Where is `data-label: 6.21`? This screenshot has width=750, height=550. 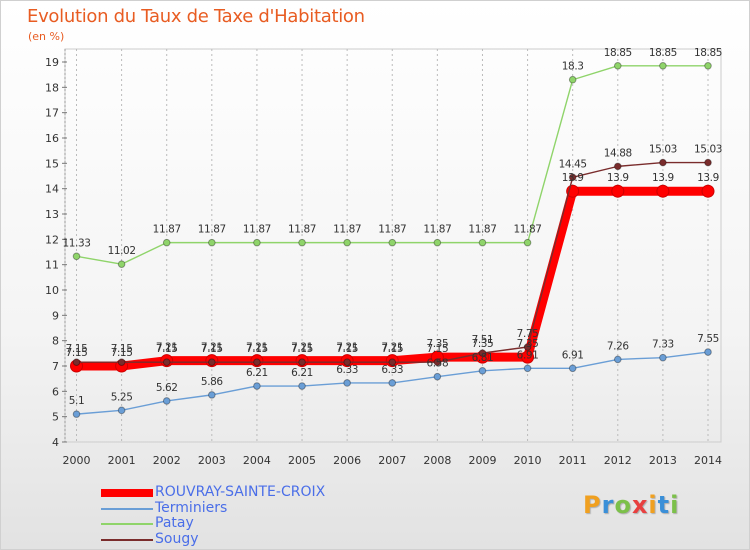 data-label: 6.21 is located at coordinates (302, 373).